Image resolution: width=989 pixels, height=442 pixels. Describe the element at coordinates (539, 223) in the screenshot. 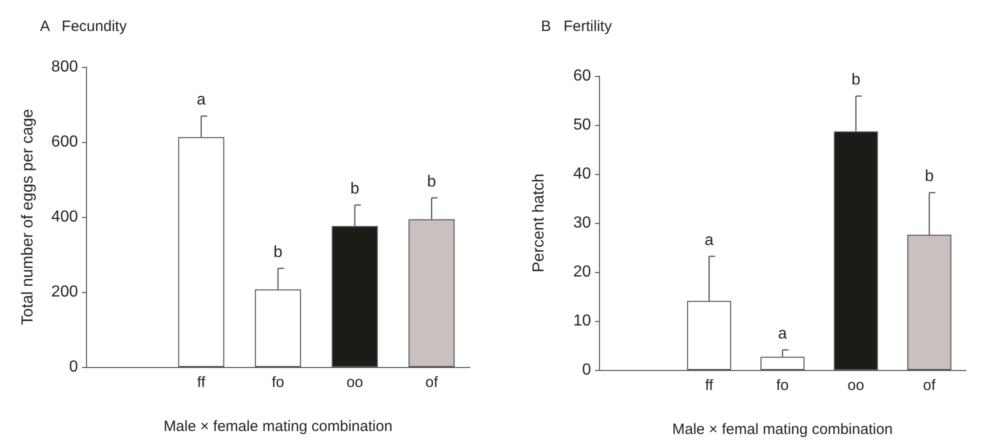

I see `y-axis-title: Percent hatch` at that location.